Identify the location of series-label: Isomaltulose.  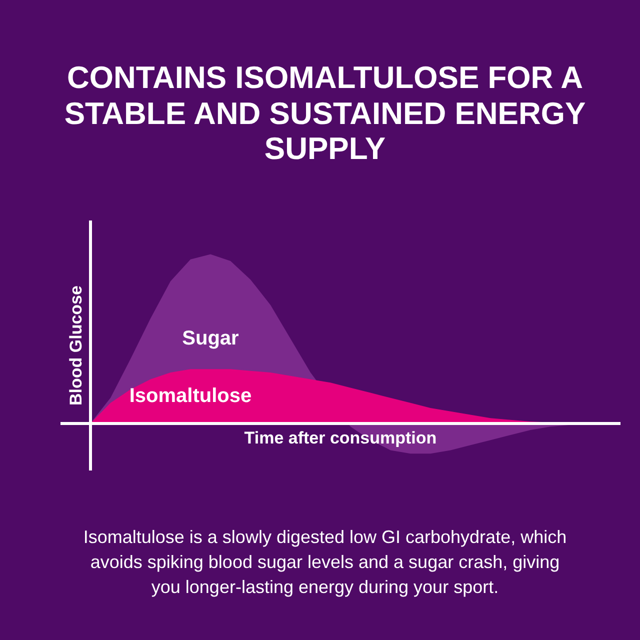
(190, 396).